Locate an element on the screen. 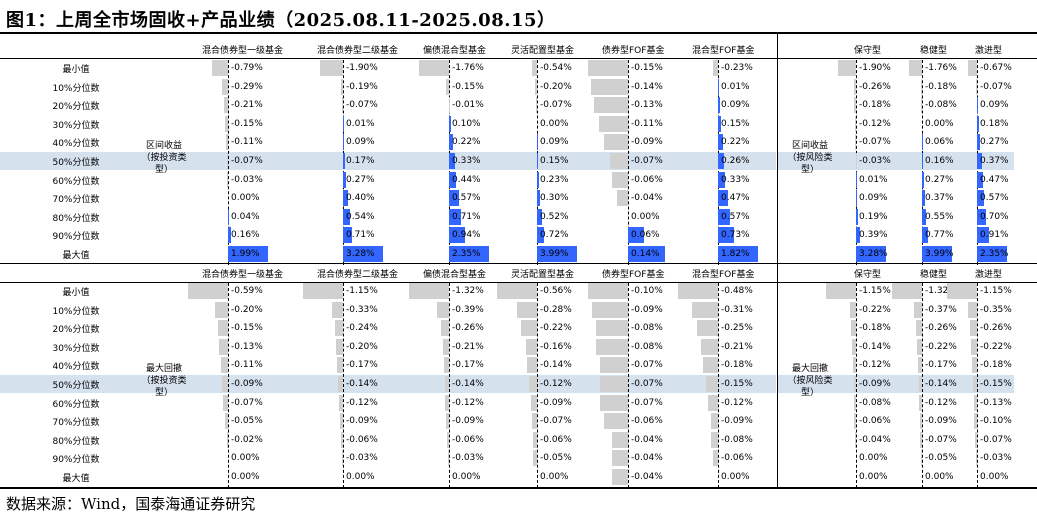  column-header: 混合债券型二级基金 is located at coordinates (358, 51).